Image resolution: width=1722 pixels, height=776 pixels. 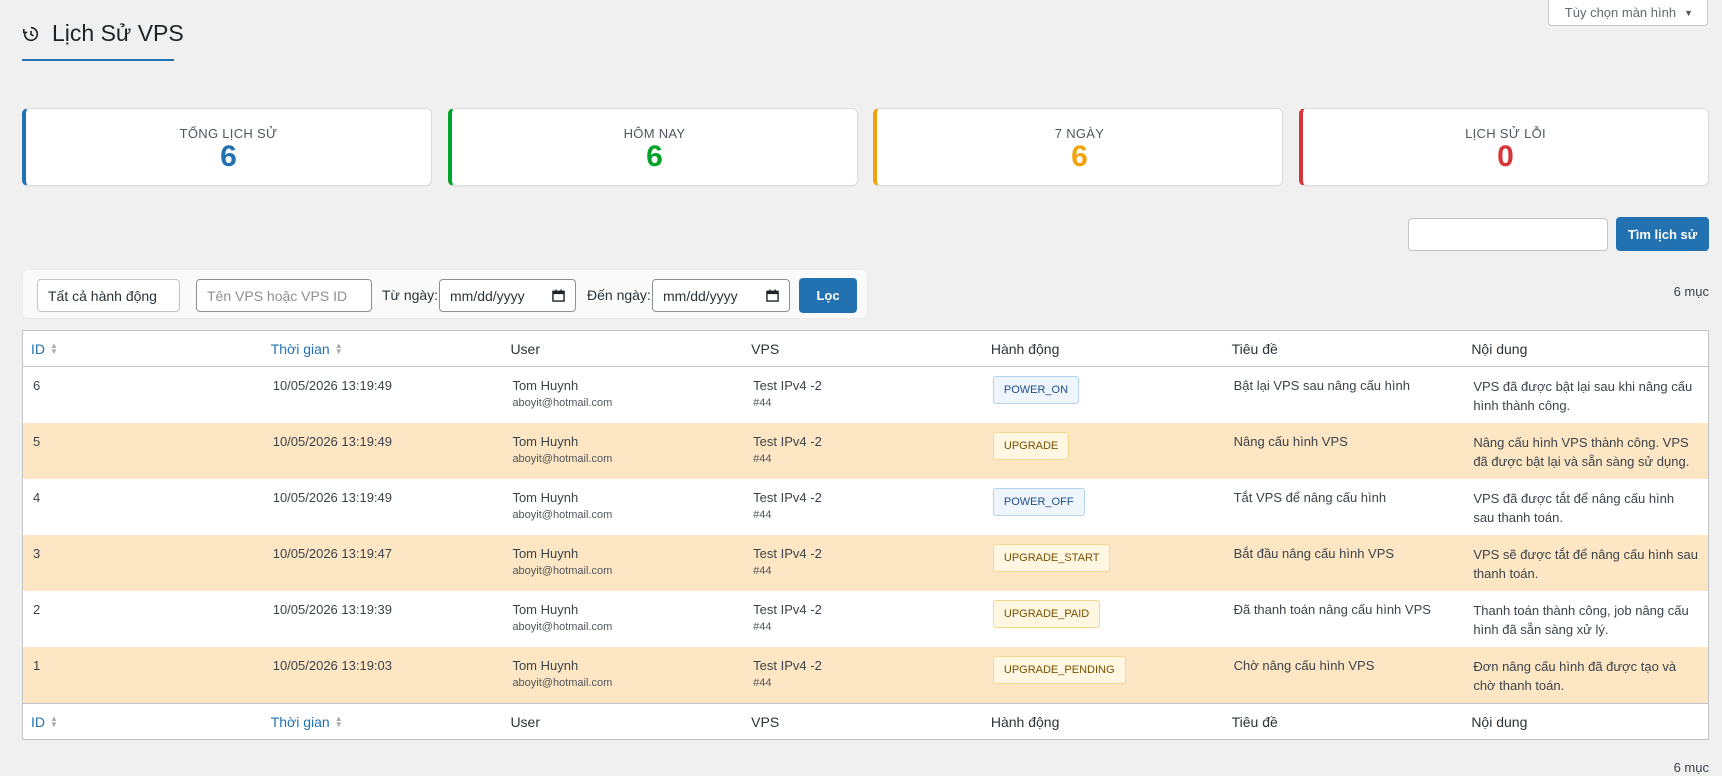 I want to click on action-badge: UPGRADE, so click(x=1031, y=446).